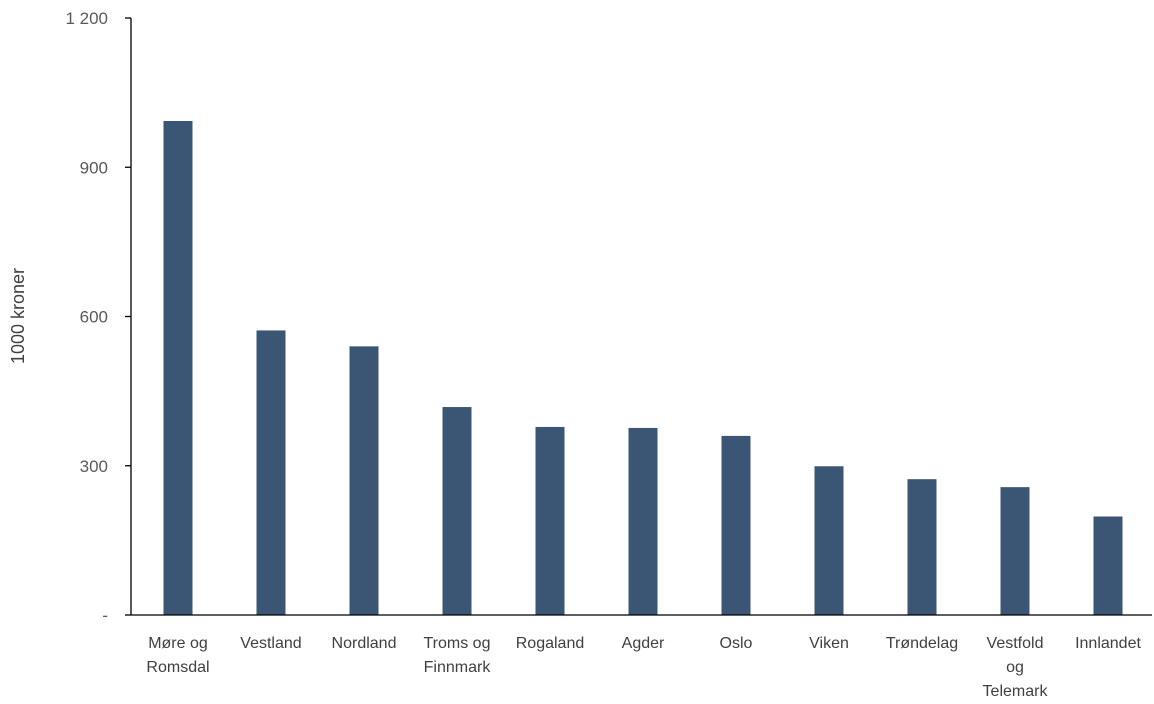 The height and width of the screenshot is (704, 1154). Describe the element at coordinates (922, 643) in the screenshot. I see `x-tick-label: Trøndelag` at that location.